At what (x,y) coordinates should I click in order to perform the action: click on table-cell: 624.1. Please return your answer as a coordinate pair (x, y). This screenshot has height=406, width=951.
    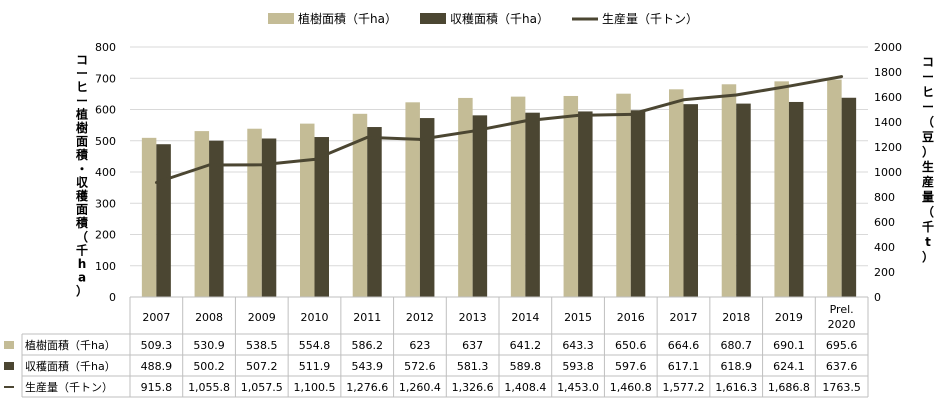
    Looking at the image, I should click on (789, 366).